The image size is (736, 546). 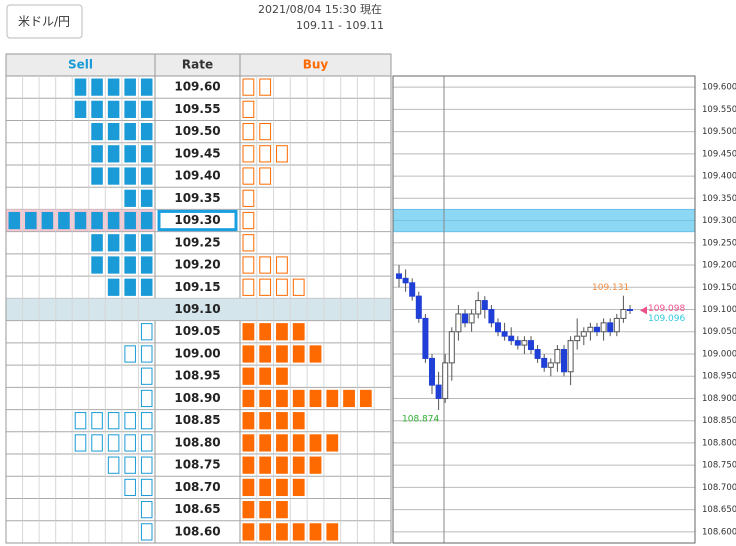 What do you see at coordinates (719, 421) in the screenshot?
I see `y-tick-label: 108.850` at bounding box center [719, 421].